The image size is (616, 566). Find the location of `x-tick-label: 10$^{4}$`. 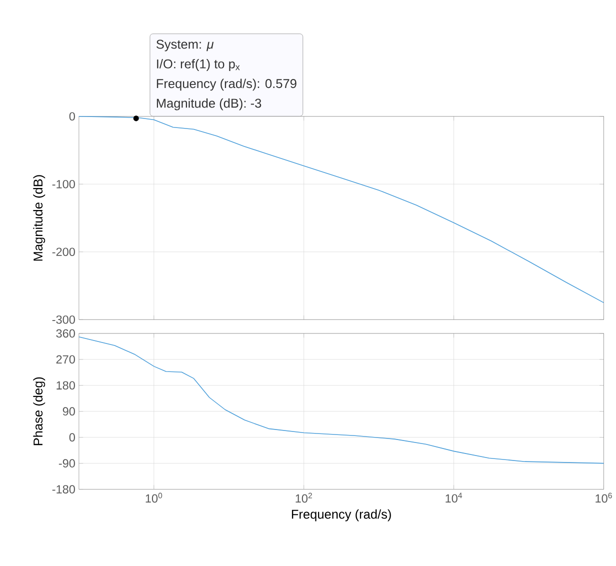

x-tick-label: 10$^{4}$ is located at coordinates (454, 497).